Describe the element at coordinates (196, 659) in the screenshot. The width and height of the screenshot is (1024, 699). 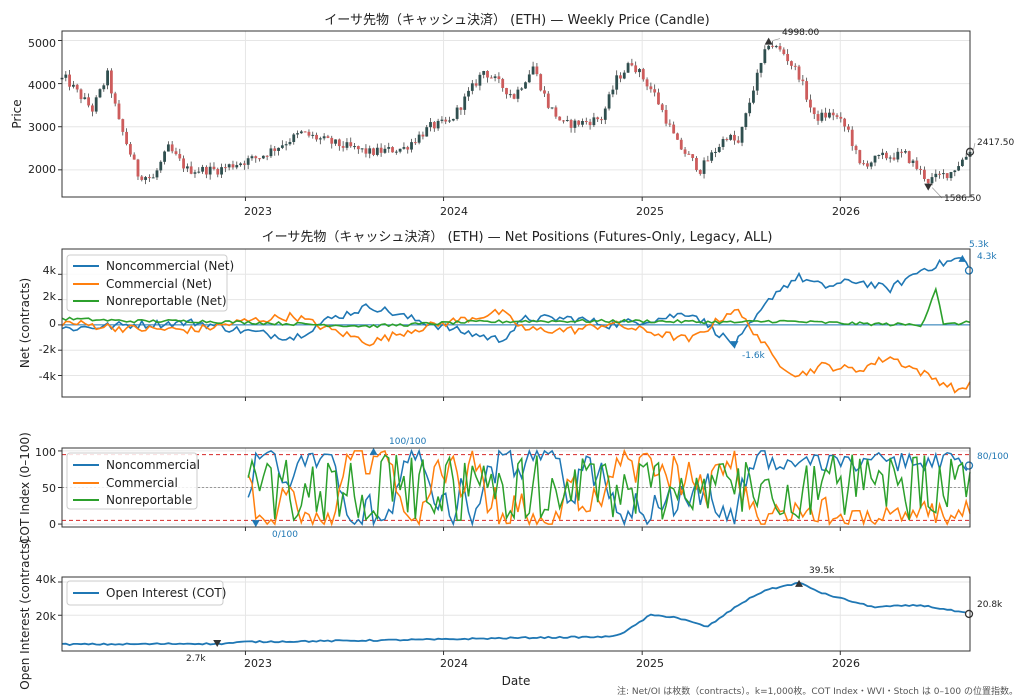
I see `oi-min-label: 2.7k` at that location.